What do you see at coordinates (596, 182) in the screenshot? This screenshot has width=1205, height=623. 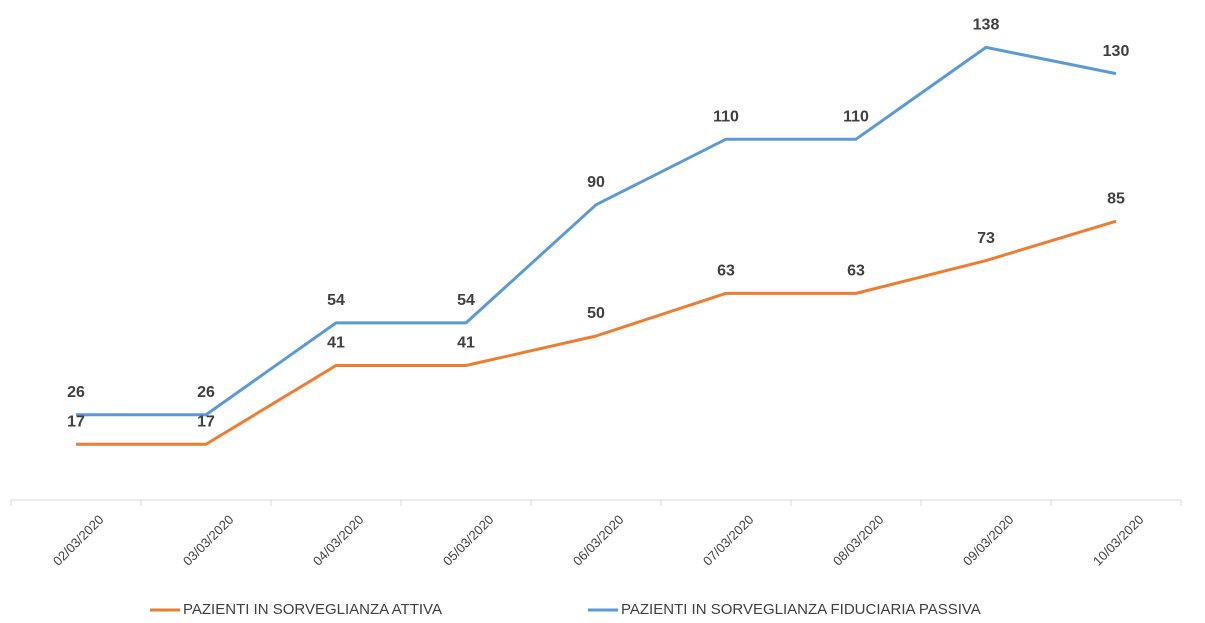 I see `data-label: 90` at bounding box center [596, 182].